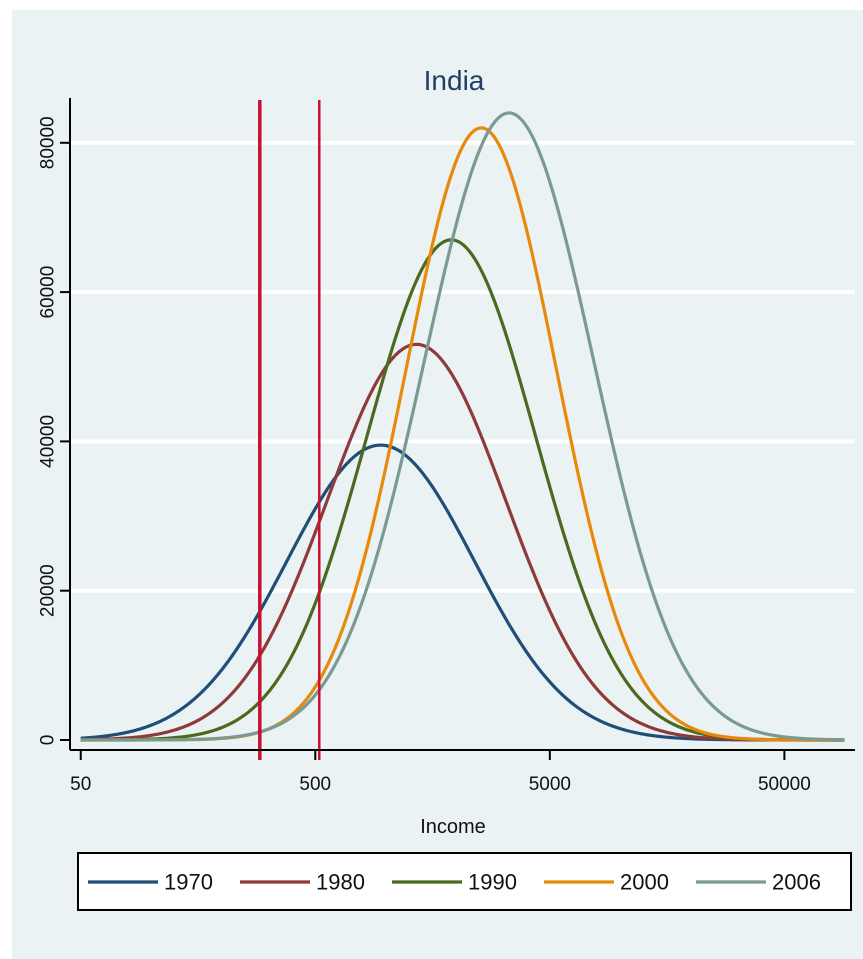 The width and height of the screenshot is (863, 959). What do you see at coordinates (289, 430) in the screenshot?
I see `reference-lines` at bounding box center [289, 430].